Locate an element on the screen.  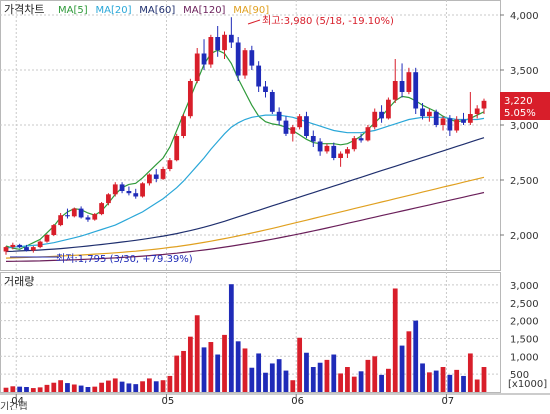
period-tab-label: 기간탭 is located at coordinates (14, 407).